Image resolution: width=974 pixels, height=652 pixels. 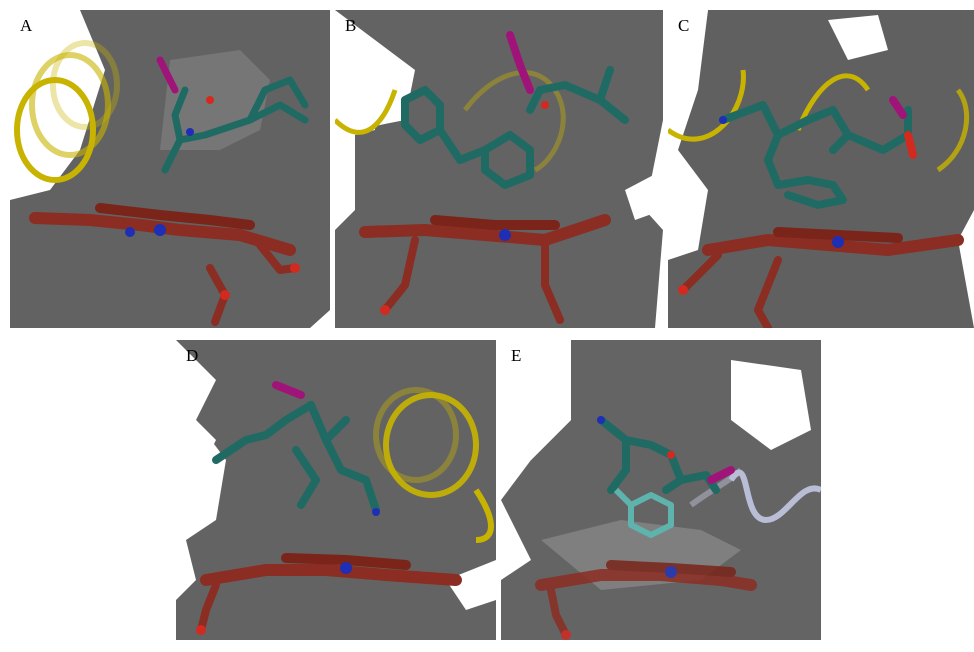 What do you see at coordinates (516, 355) in the screenshot?
I see `panel-label: E` at bounding box center [516, 355].